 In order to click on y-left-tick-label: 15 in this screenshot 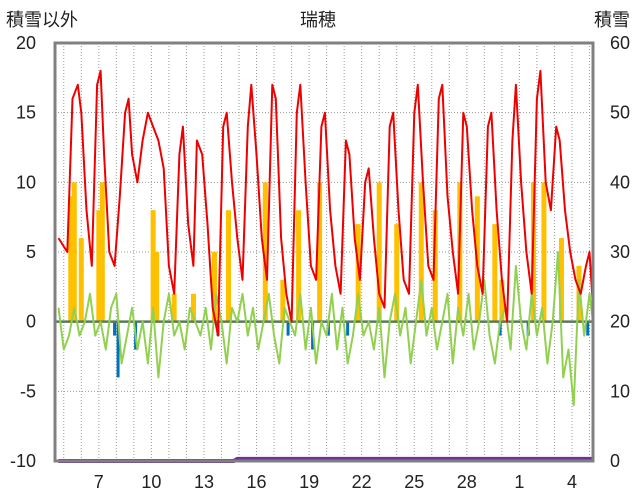, I will do `click(26, 113)`.